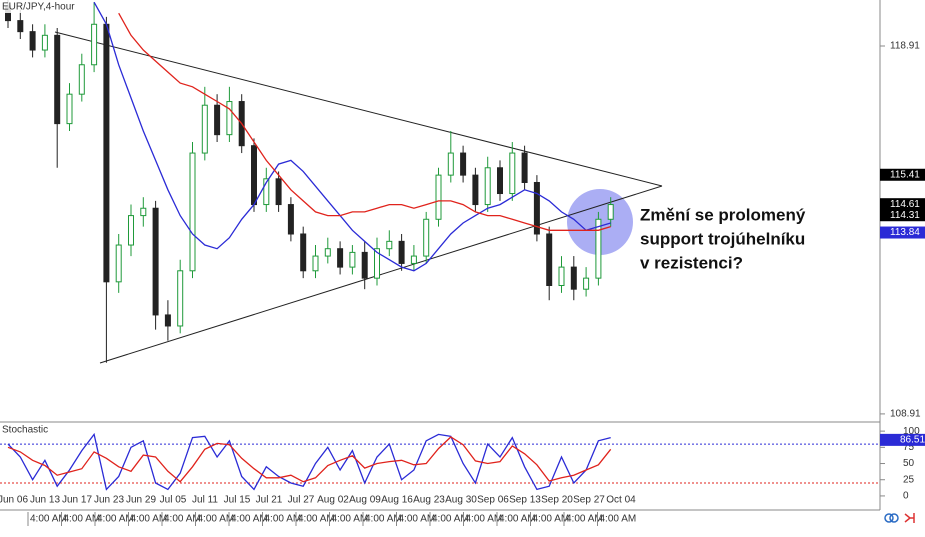 This screenshot has height=537, width=925. I want to click on y-tick-label: 0, so click(906, 496).